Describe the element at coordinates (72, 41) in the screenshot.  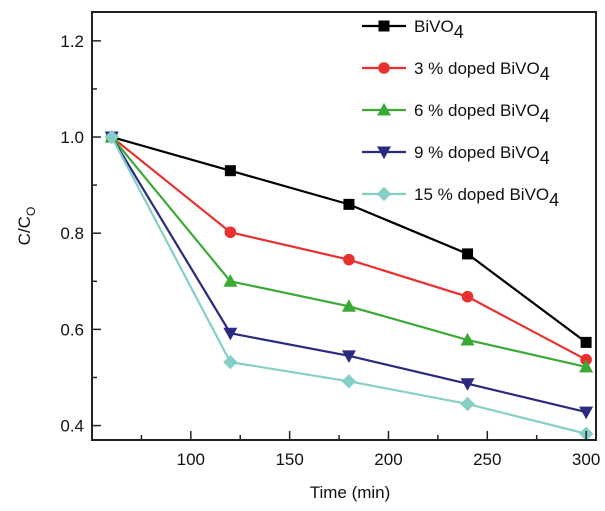
I see `y-tick-label: 1.2` at that location.